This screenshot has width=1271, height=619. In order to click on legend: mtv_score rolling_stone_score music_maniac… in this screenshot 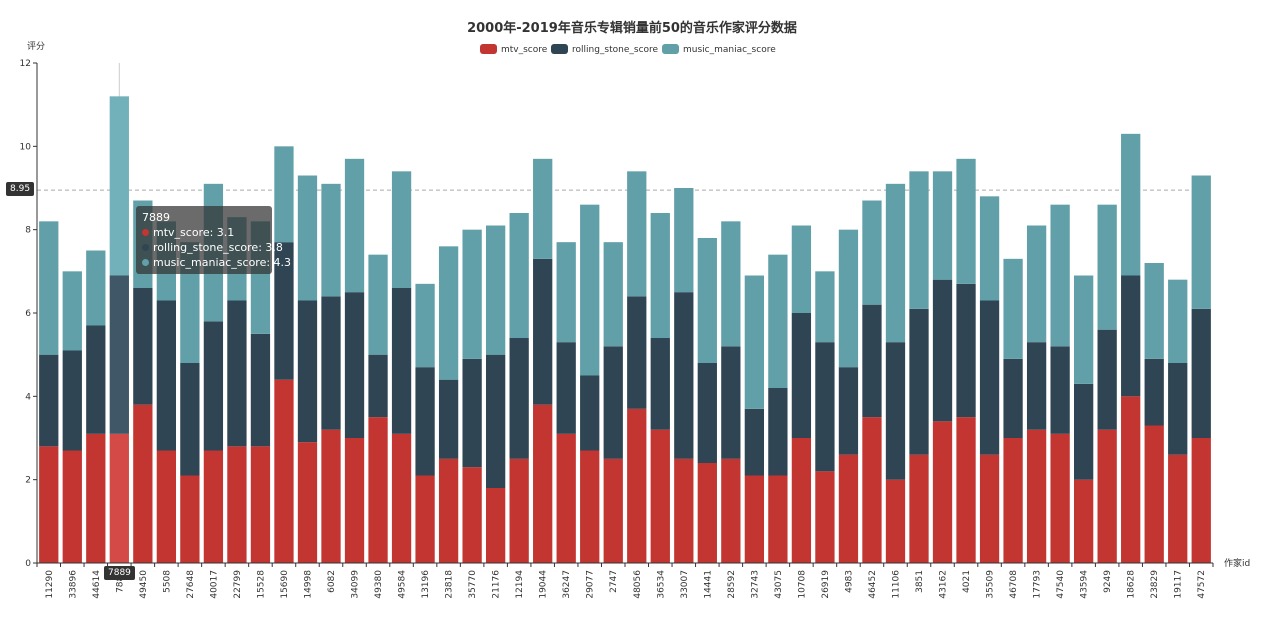, I will do `click(628, 49)`.